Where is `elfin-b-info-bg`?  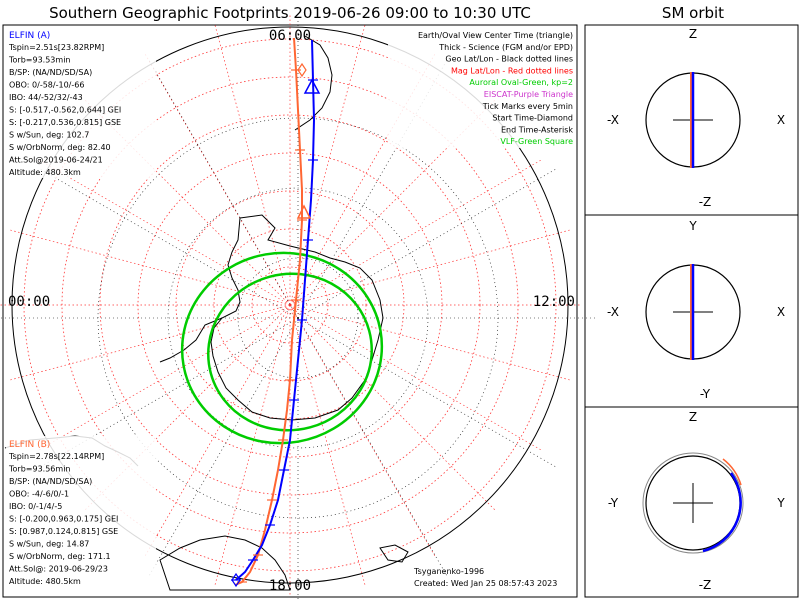
elfin-b-info-bg is located at coordinates (81, 514).